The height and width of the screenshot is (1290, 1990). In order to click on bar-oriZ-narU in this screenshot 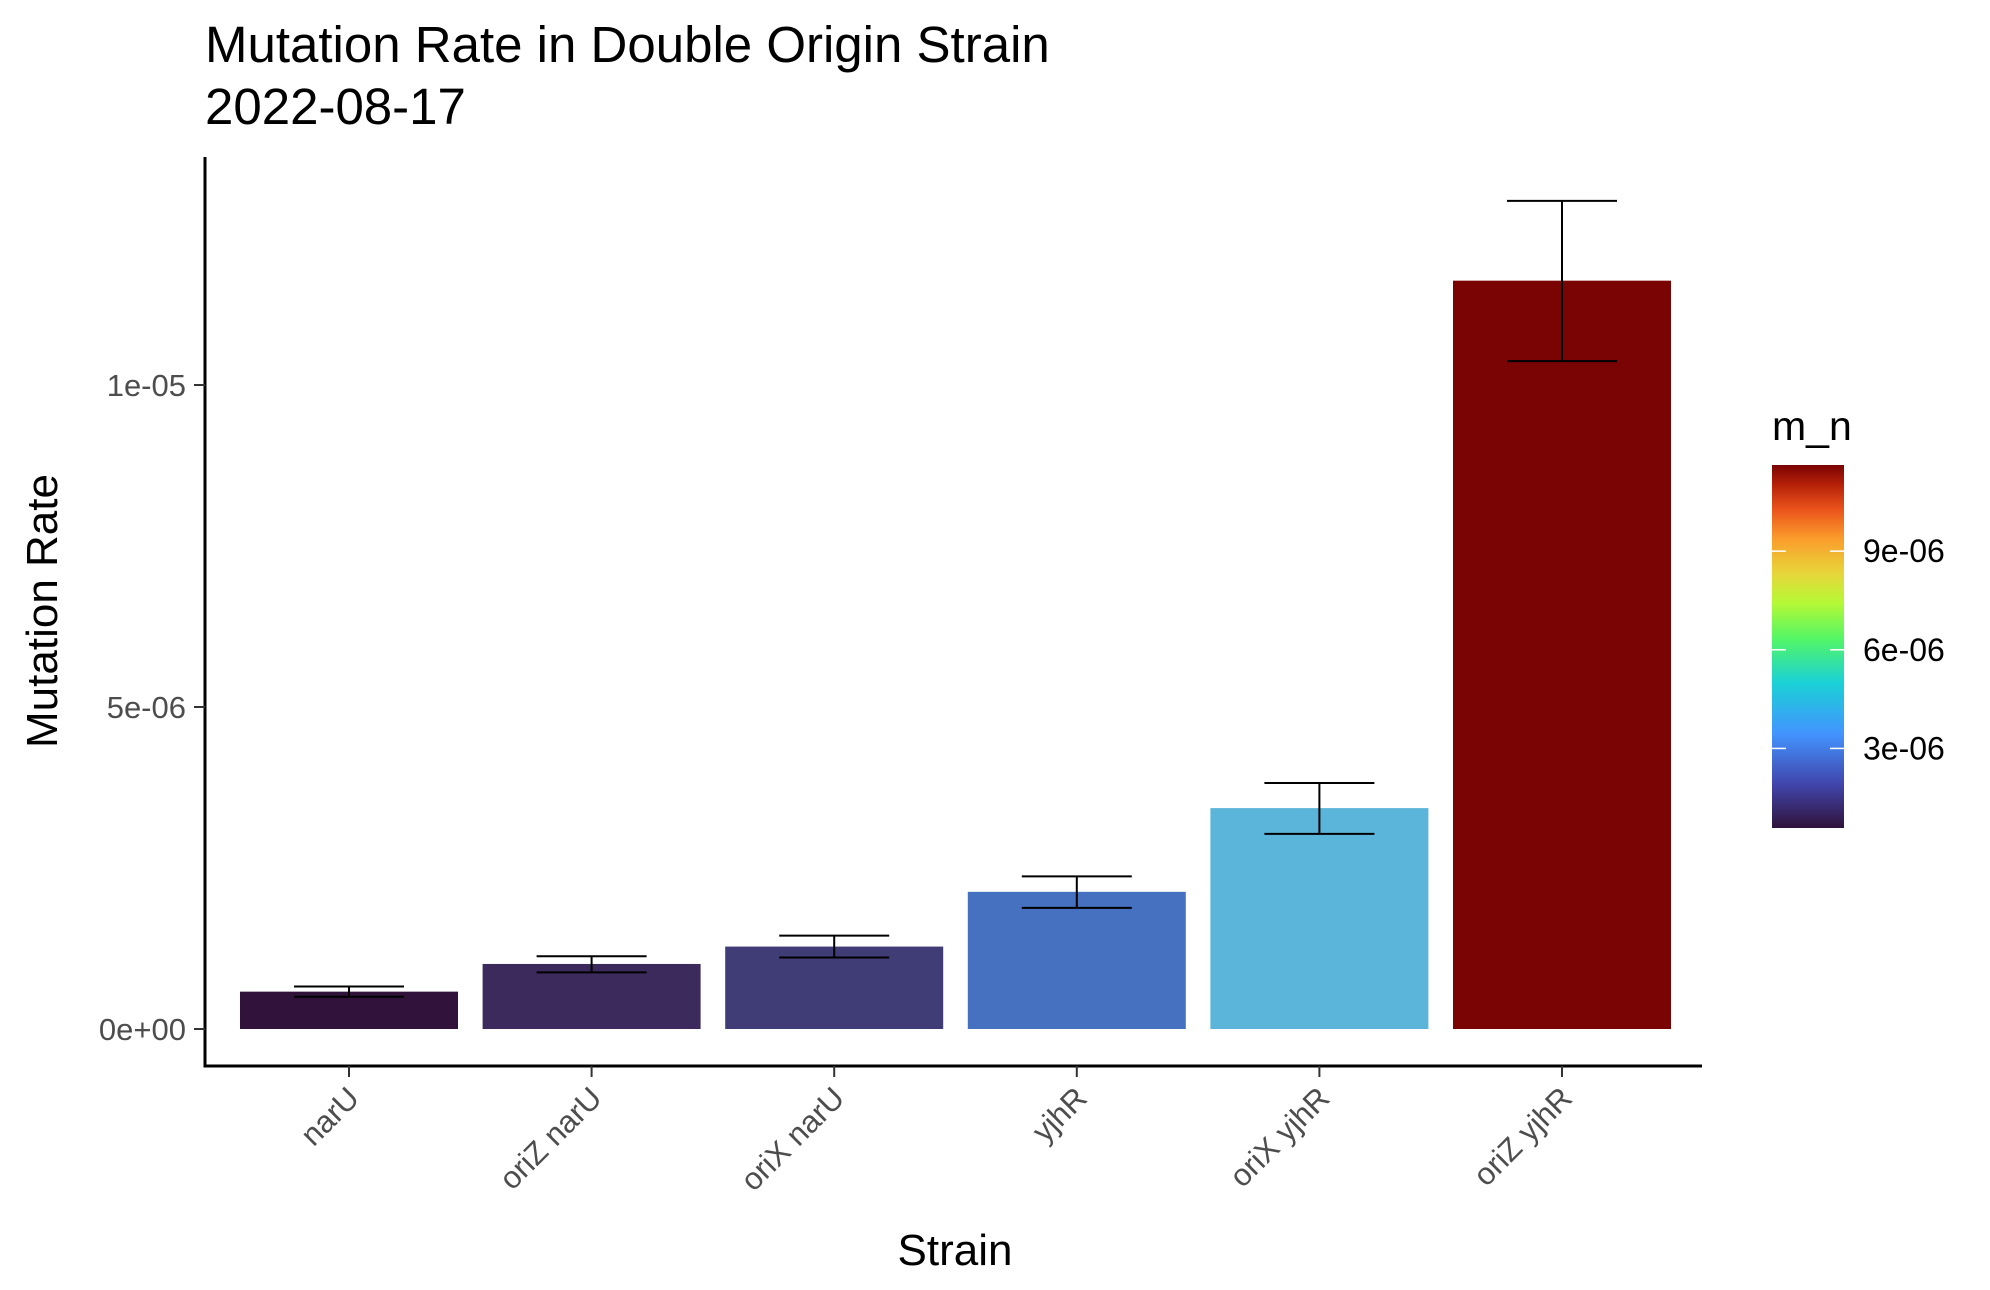, I will do `click(591, 996)`.